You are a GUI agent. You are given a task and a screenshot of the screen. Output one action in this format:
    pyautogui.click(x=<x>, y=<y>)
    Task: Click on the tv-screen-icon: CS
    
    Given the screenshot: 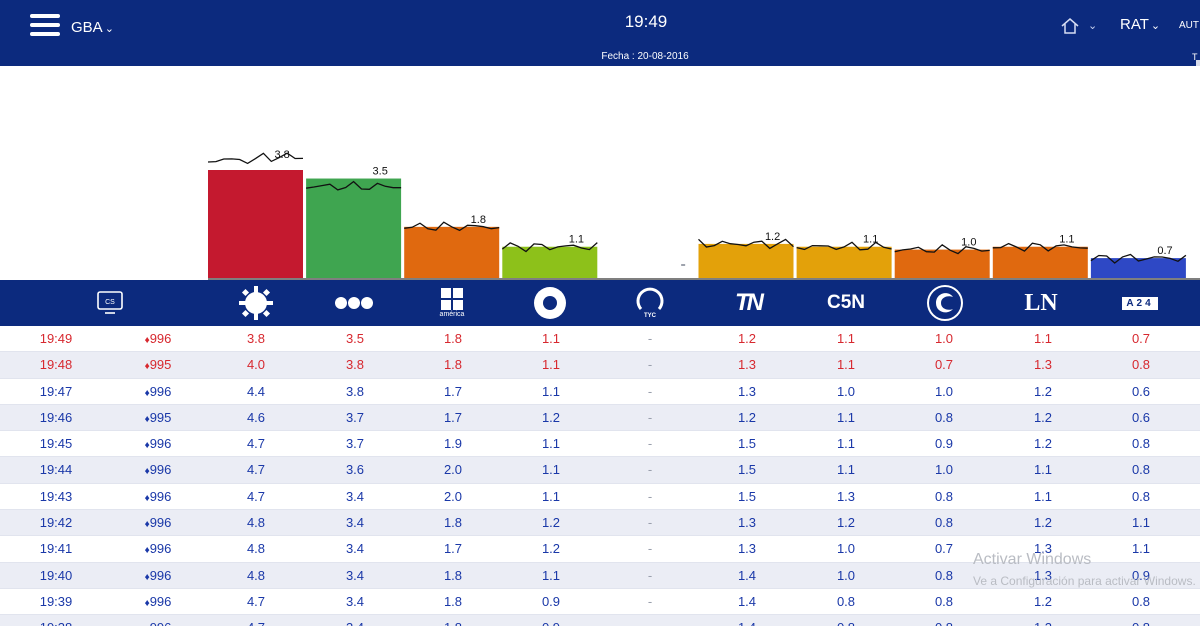 What is the action you would take?
    pyautogui.click(x=110, y=303)
    